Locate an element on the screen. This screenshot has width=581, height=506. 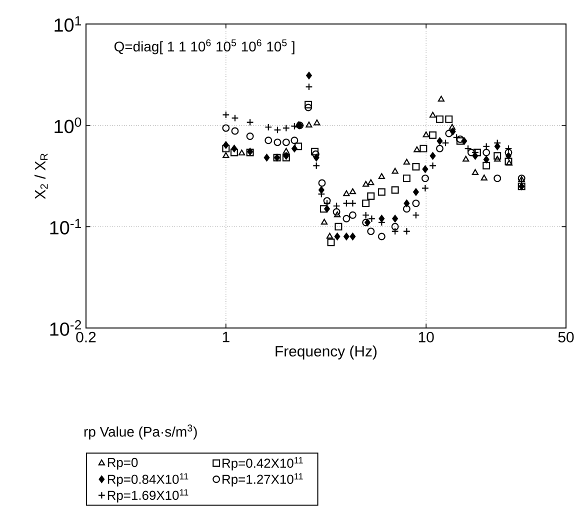
y-tick-label: 10$^{-1}$ is located at coordinates (66, 226).